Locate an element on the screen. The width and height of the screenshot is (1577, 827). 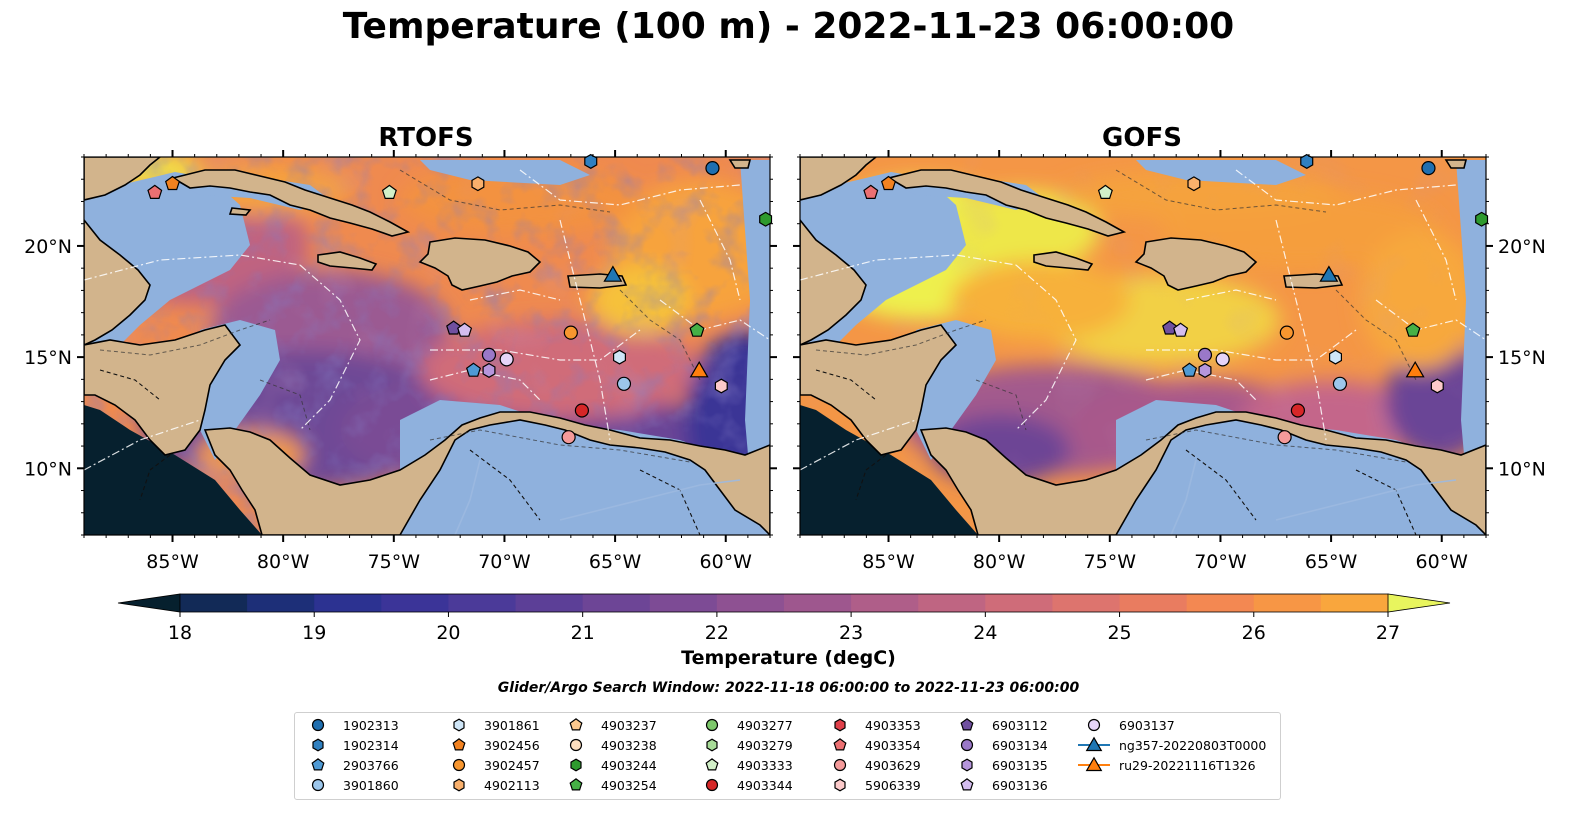
glider-ru29-20221116T1326 is located at coordinates (699, 369).